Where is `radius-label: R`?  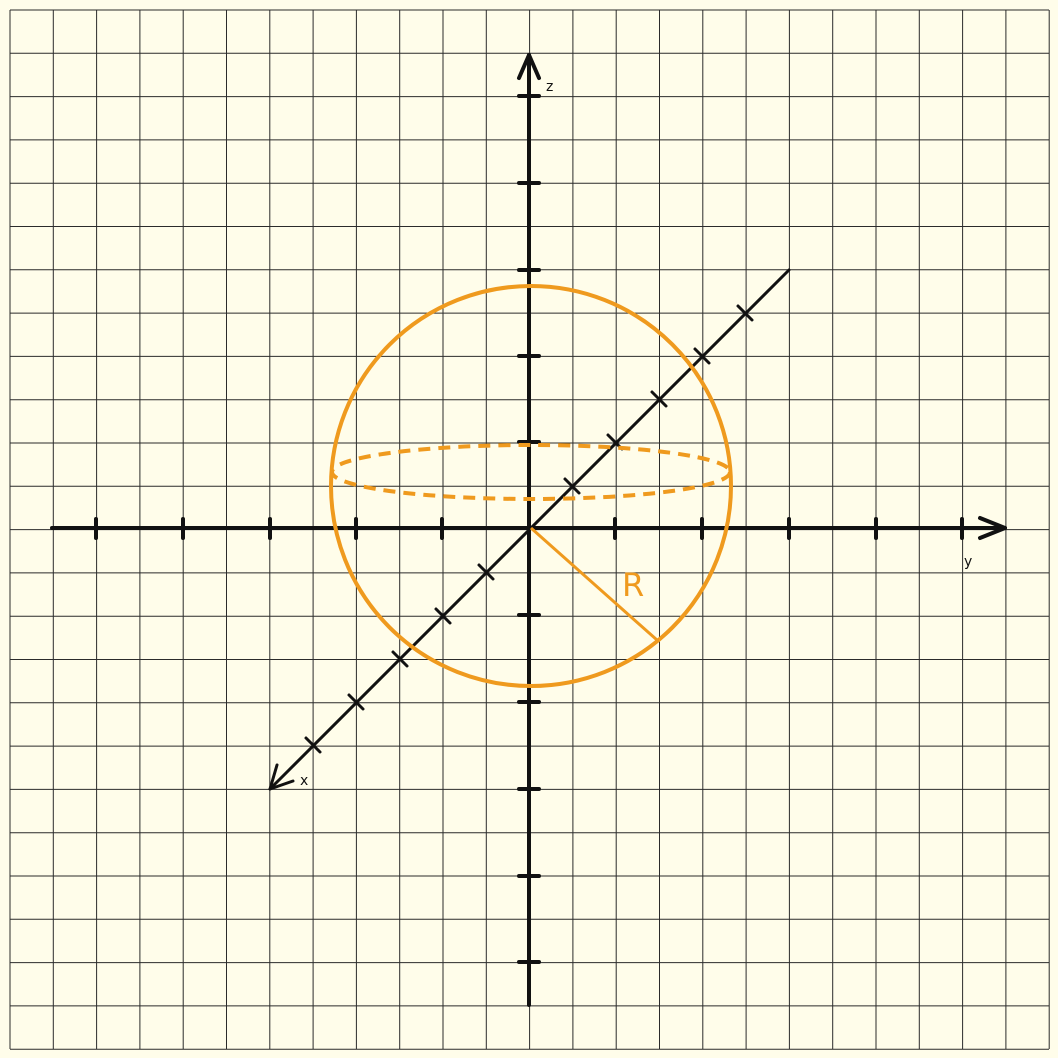 radius-label: R is located at coordinates (633, 585).